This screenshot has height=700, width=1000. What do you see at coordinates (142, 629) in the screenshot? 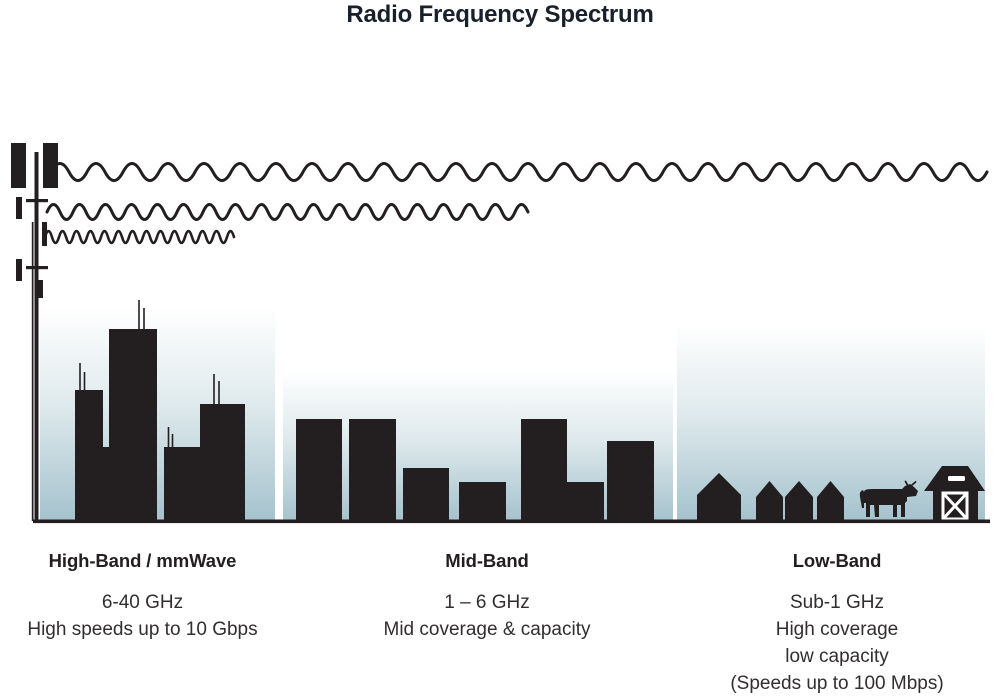
I see `band-line: High speeds up to 10 Gbps` at bounding box center [142, 629].